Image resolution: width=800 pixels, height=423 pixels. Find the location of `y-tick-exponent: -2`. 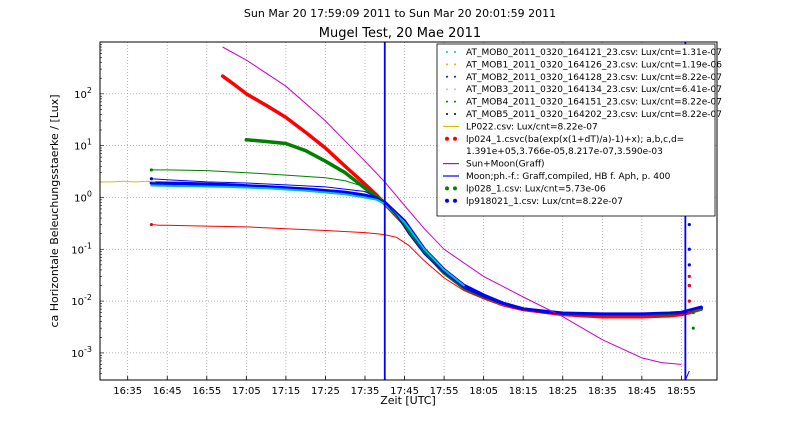

y-tick-exponent: -2 is located at coordinates (88, 297).